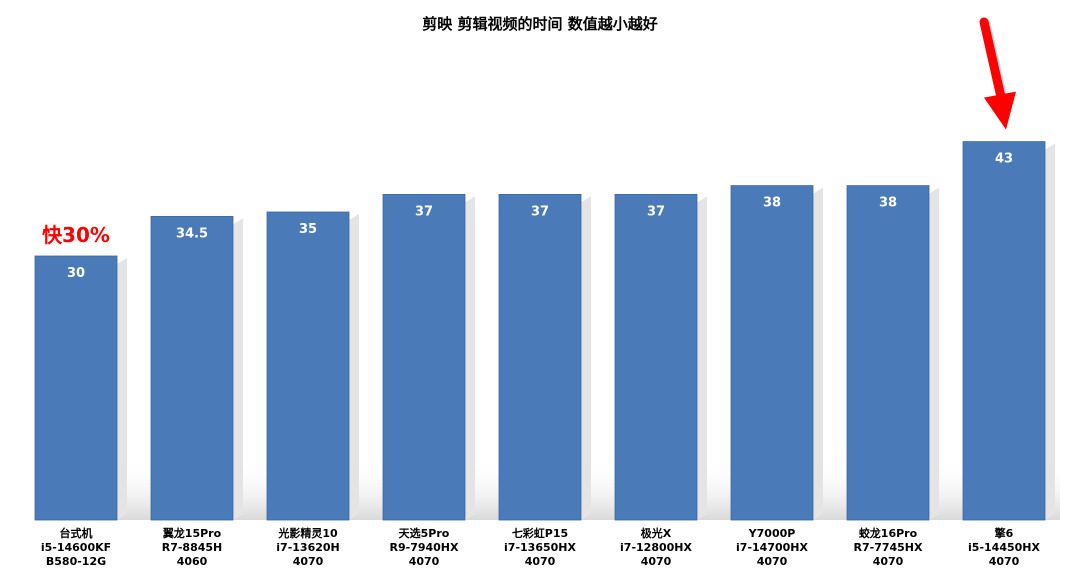 The image size is (1080, 578). Describe the element at coordinates (772, 533) in the screenshot. I see `x-tick-label: Y7000P` at that location.